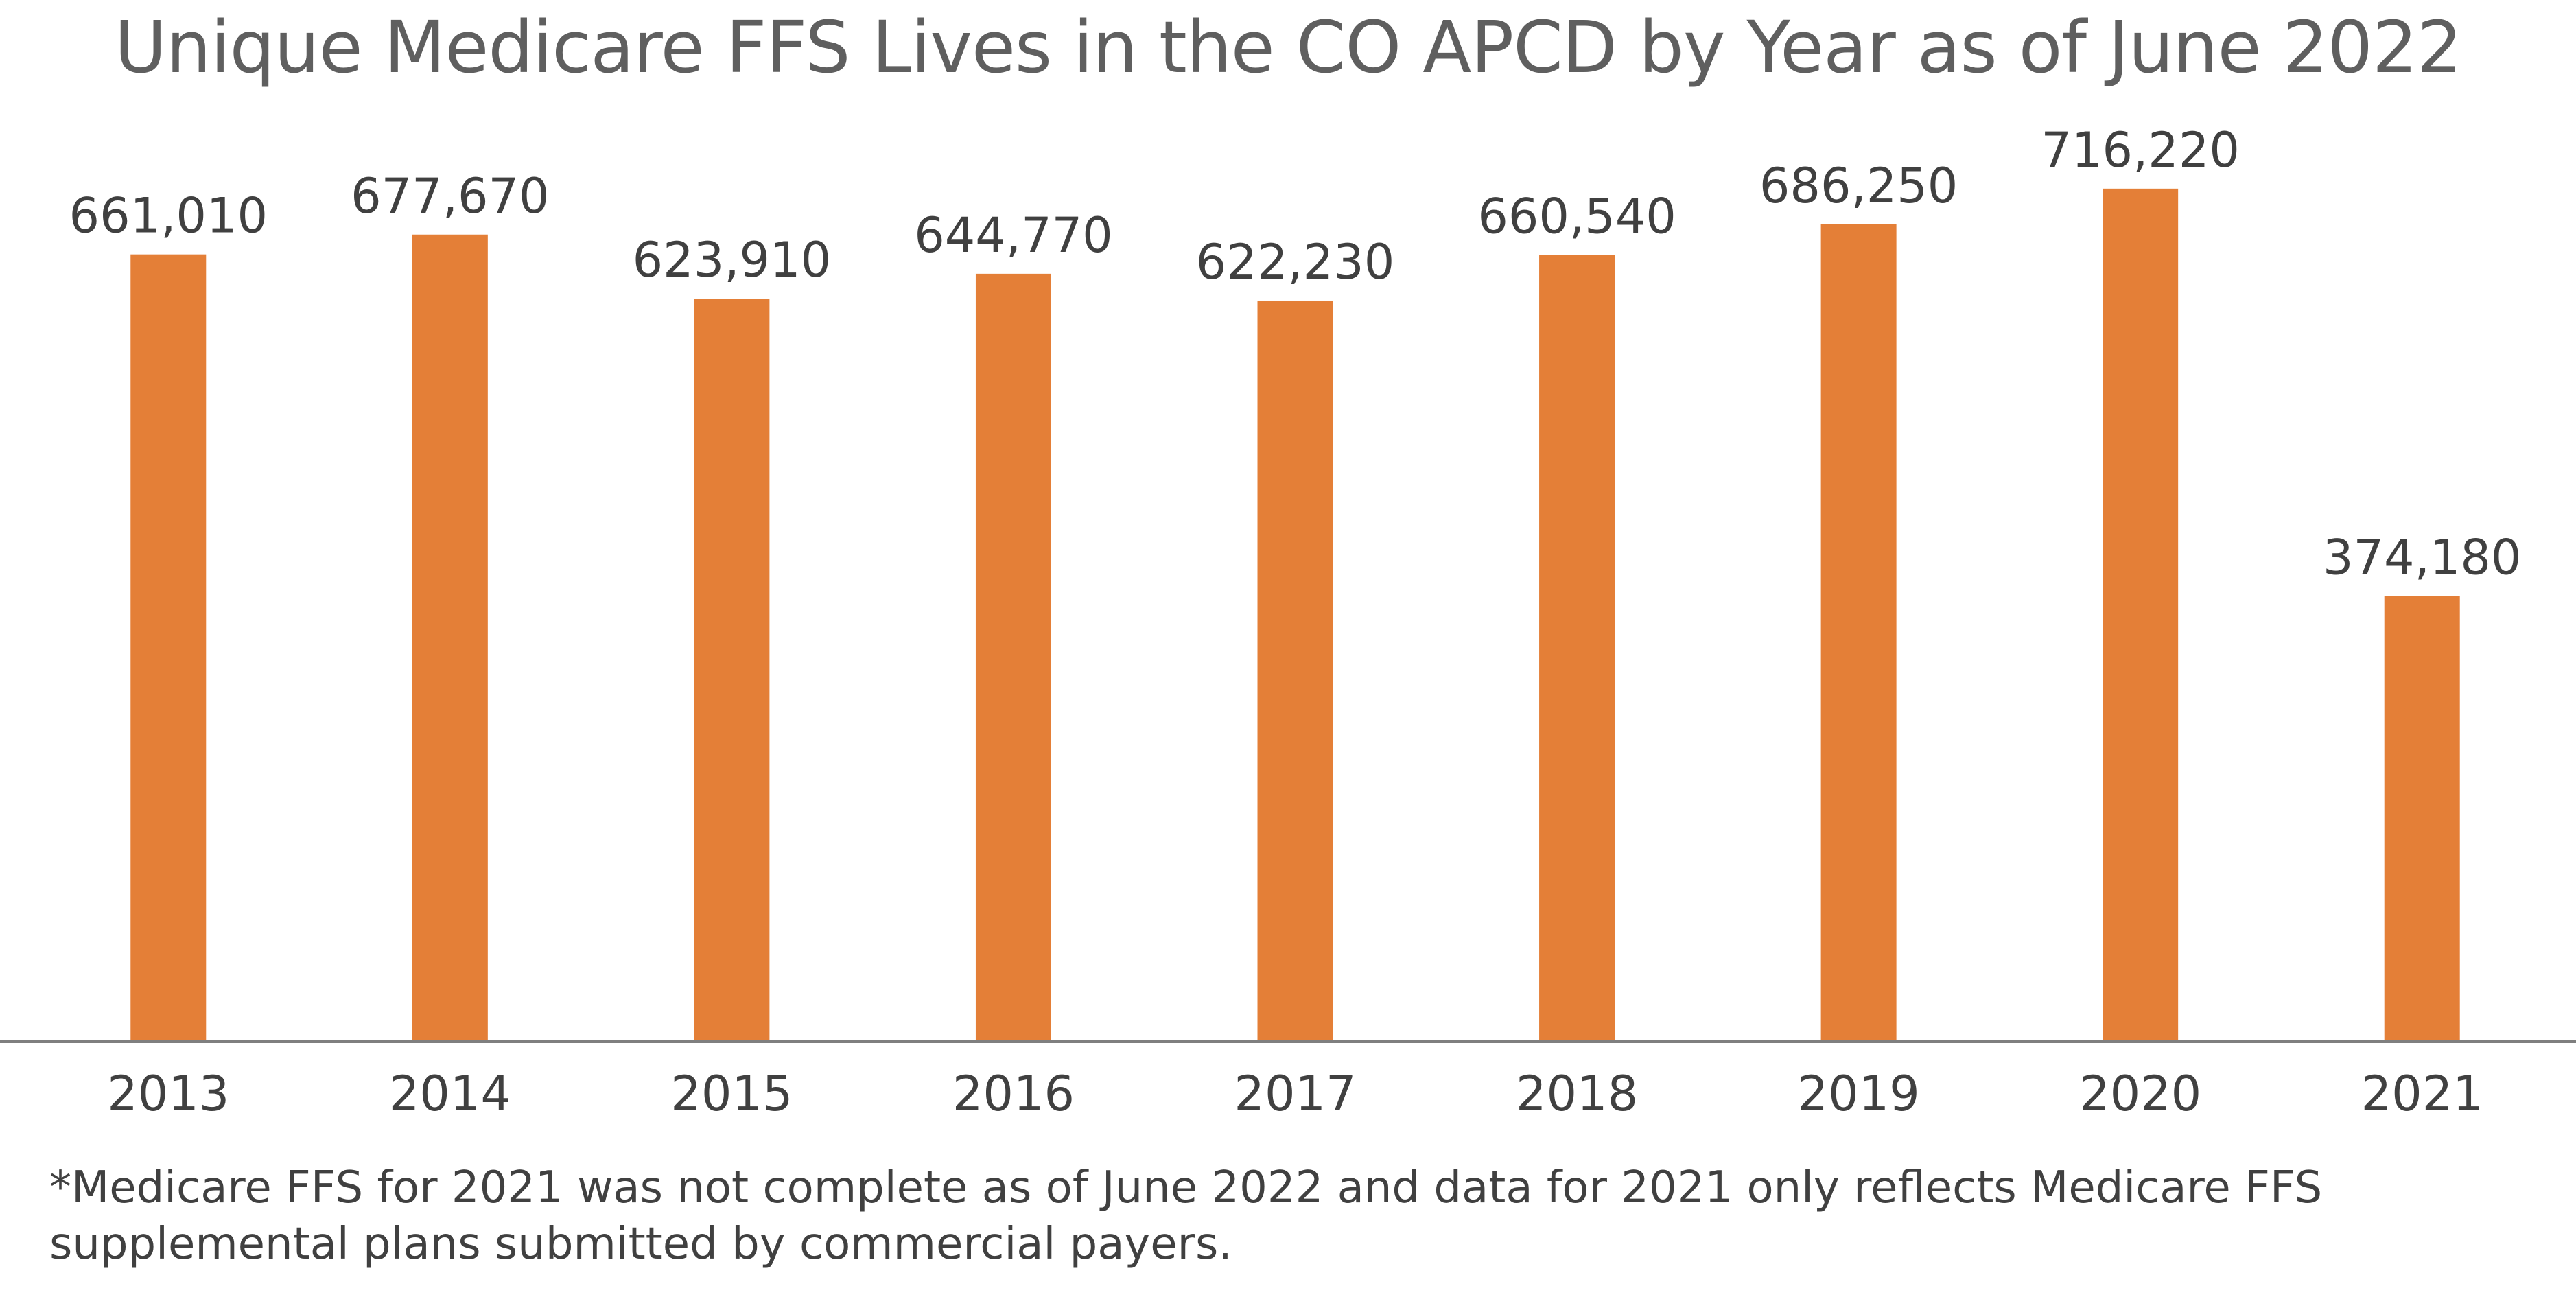  Describe the element at coordinates (2422, 558) in the screenshot. I see `value-label-2021: 374,180` at that location.